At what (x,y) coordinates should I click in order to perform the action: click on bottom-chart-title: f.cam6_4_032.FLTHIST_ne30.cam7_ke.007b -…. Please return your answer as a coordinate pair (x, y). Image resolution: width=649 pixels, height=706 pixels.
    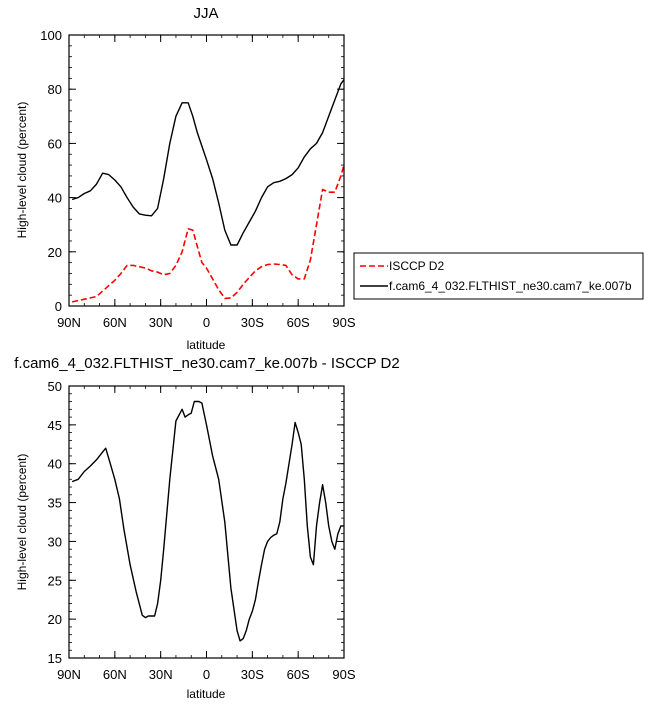
    Looking at the image, I should click on (206, 363).